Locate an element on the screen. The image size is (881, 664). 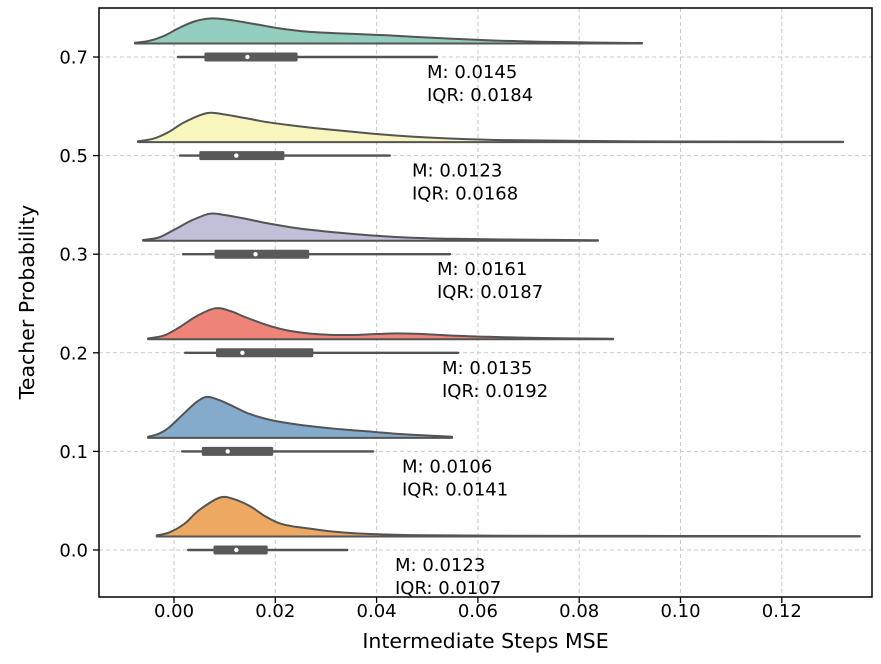
x-tick-label: 0.04 is located at coordinates (377, 611).